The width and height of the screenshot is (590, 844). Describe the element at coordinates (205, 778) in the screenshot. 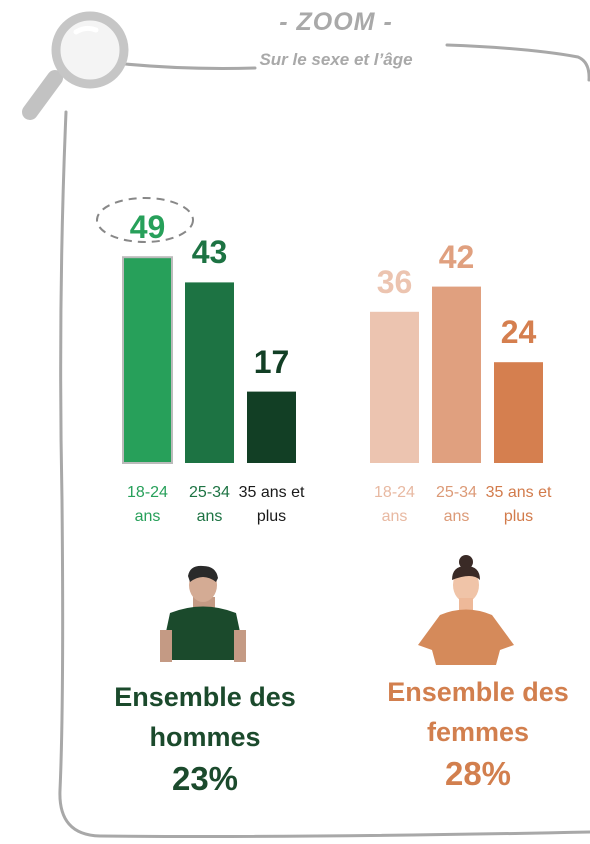

I see `summary-value: 23%` at that location.